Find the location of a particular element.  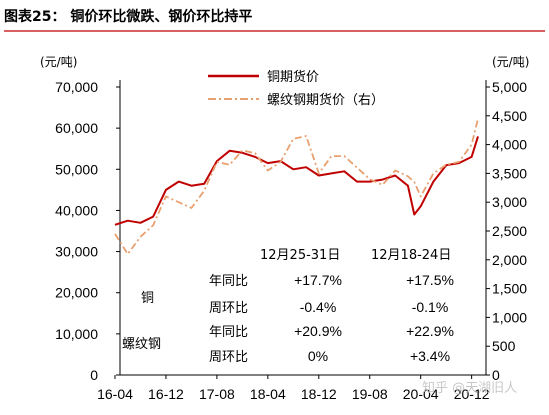

left-tick-label: 60,000 is located at coordinates (76, 128).